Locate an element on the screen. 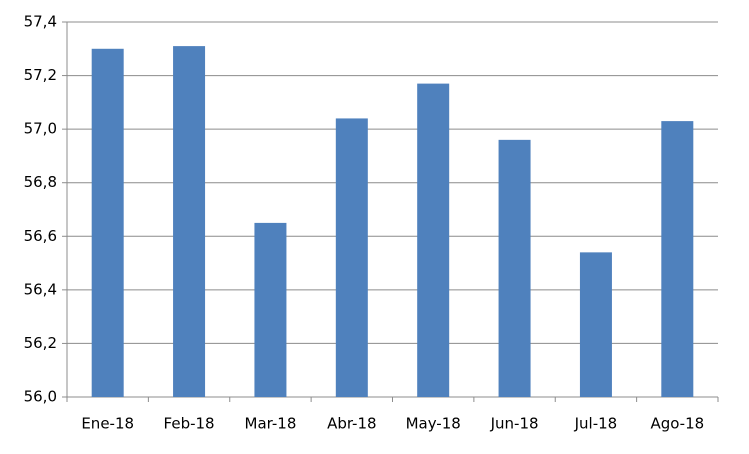  x-tick-label: Abr-18 is located at coordinates (352, 424).